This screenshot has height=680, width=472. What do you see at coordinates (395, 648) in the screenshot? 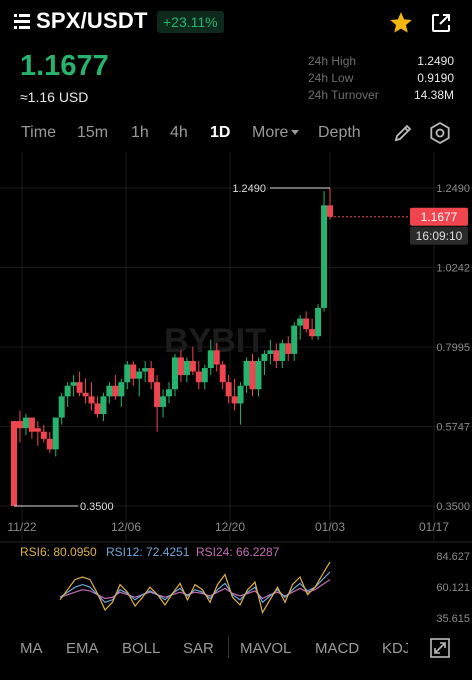
I see `tab-kdj: KDJ` at bounding box center [395, 648].